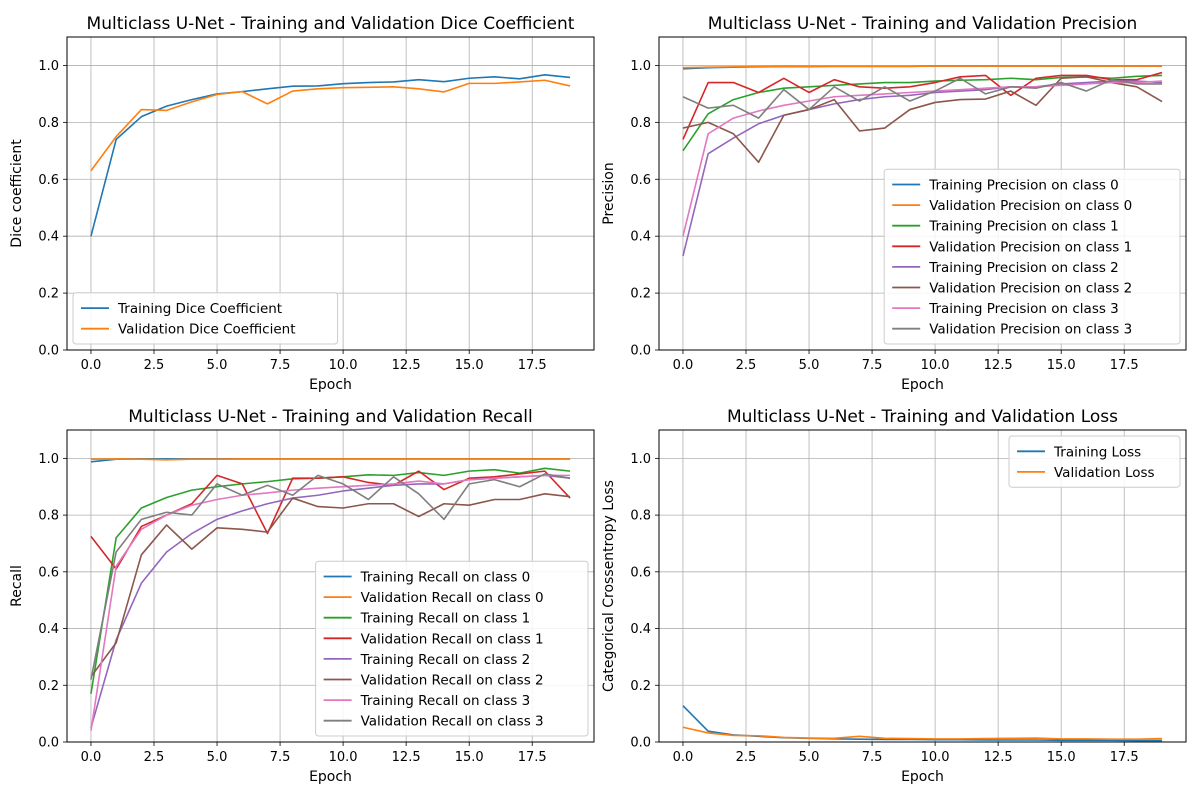 Image resolution: width=1200 pixels, height=800 pixels. Describe the element at coordinates (609, 193) in the screenshot. I see `y-axis-label: Precision` at that location.